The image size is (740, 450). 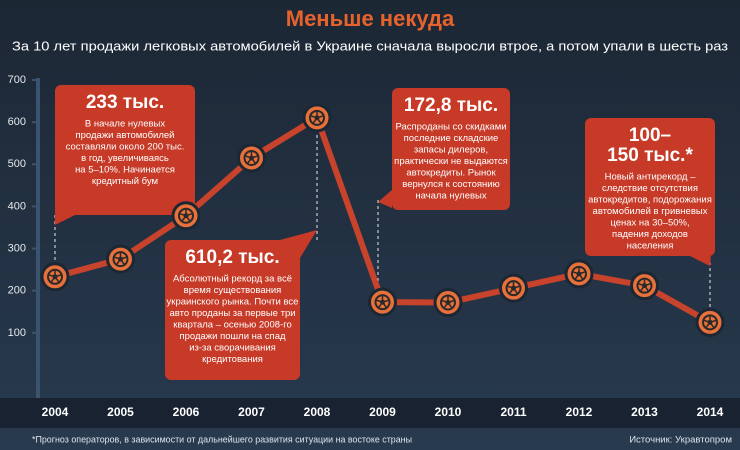 What do you see at coordinates (448, 412) in the screenshot?
I see `x-tick-label: 2010` at bounding box center [448, 412].